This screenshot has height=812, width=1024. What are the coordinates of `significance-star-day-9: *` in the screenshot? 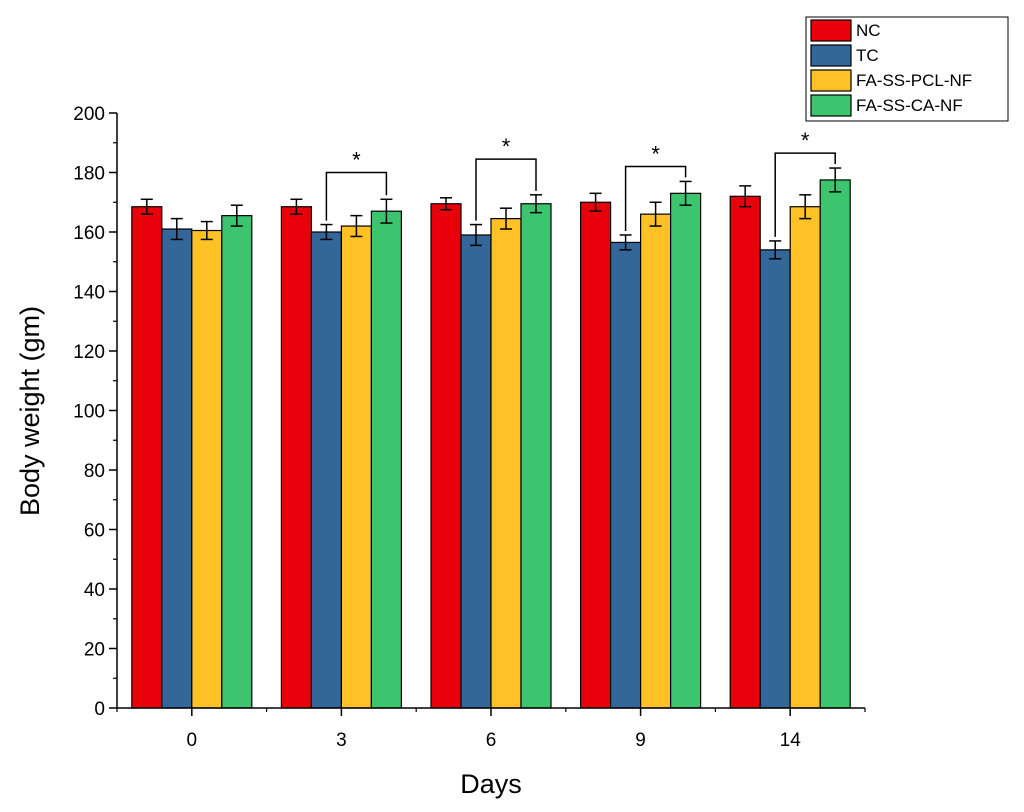 It's located at (655, 154).